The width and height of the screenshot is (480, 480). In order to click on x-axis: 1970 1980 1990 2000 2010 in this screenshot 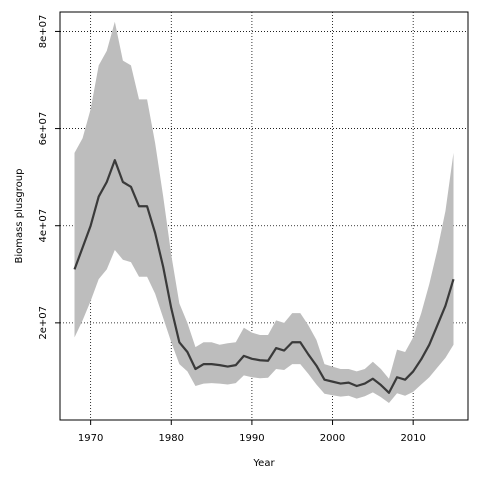, I will do `click(252, 432)`.